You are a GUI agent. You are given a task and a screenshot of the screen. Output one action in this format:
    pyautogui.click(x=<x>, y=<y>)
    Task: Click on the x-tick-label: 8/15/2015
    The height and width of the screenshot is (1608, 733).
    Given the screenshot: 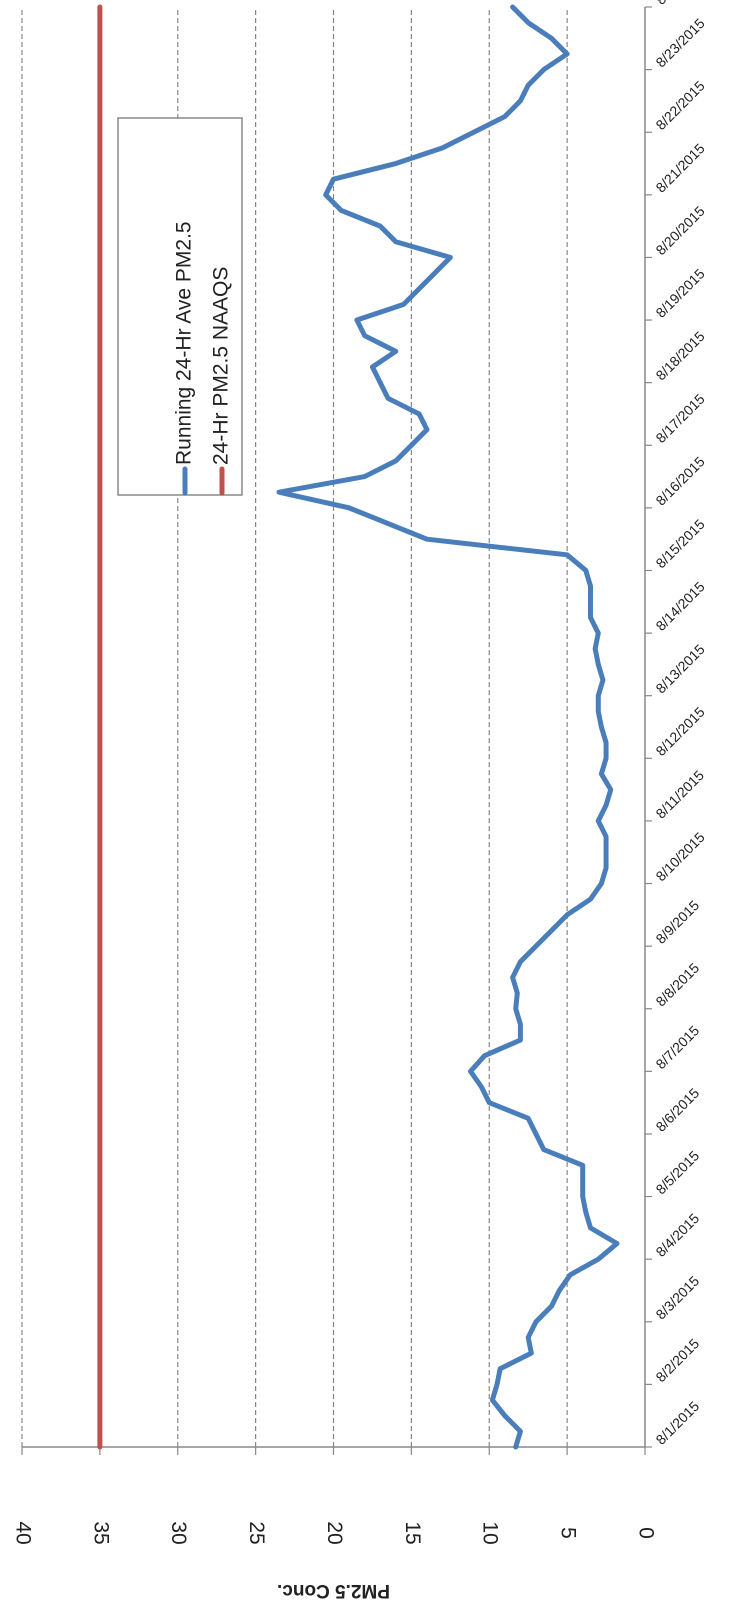 What is the action you would take?
    pyautogui.click(x=680, y=544)
    